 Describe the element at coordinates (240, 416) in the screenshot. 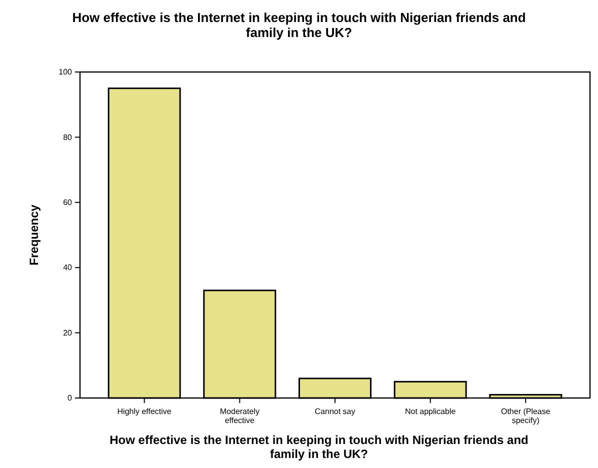

I see `x-tick-label: Moderately effective` at that location.